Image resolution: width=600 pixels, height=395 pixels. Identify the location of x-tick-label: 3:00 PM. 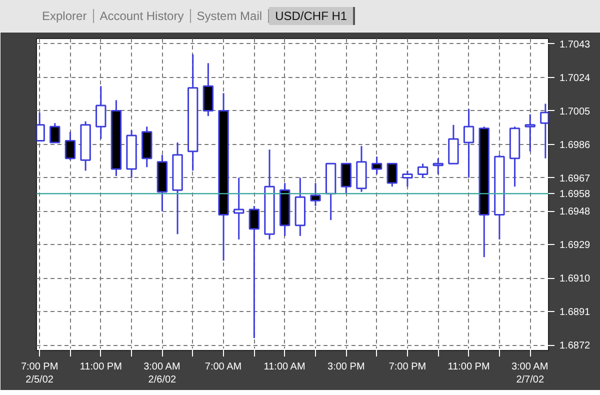
(346, 367).